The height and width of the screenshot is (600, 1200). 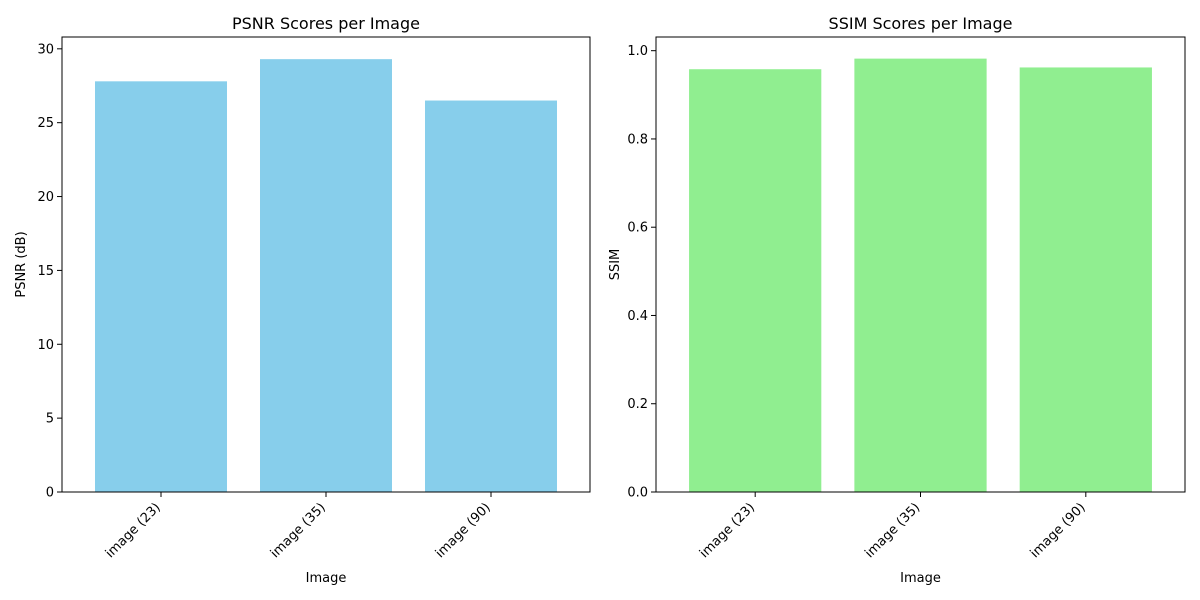 What do you see at coordinates (45, 49) in the screenshot?
I see `y-tick-label: 30` at bounding box center [45, 49].